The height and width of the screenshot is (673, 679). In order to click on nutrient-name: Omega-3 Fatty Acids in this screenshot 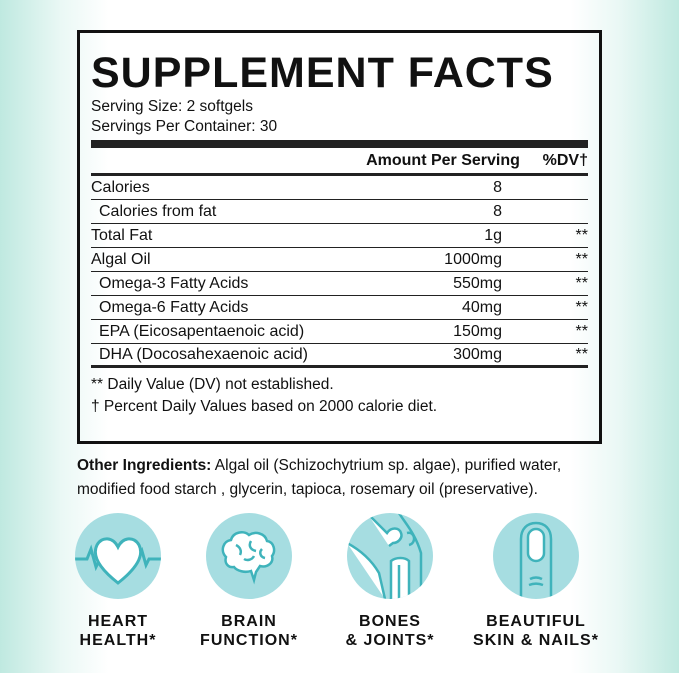, I will do `click(174, 283)`.